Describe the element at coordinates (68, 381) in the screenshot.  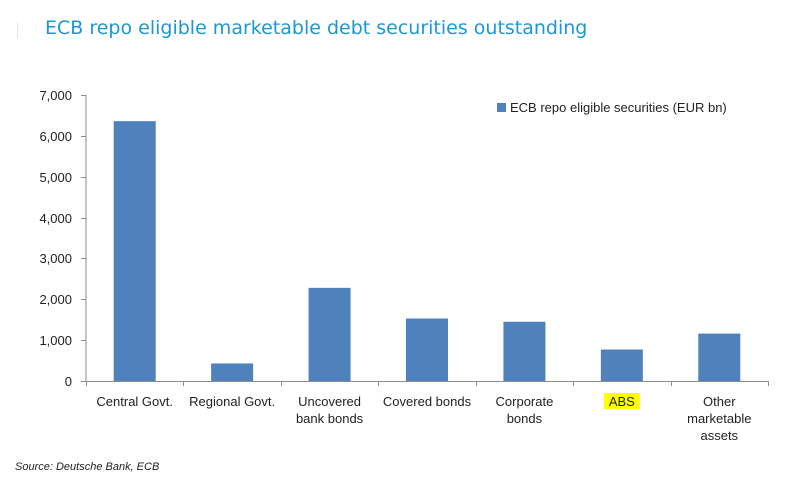
I see `y-tick-label: 0` at that location.